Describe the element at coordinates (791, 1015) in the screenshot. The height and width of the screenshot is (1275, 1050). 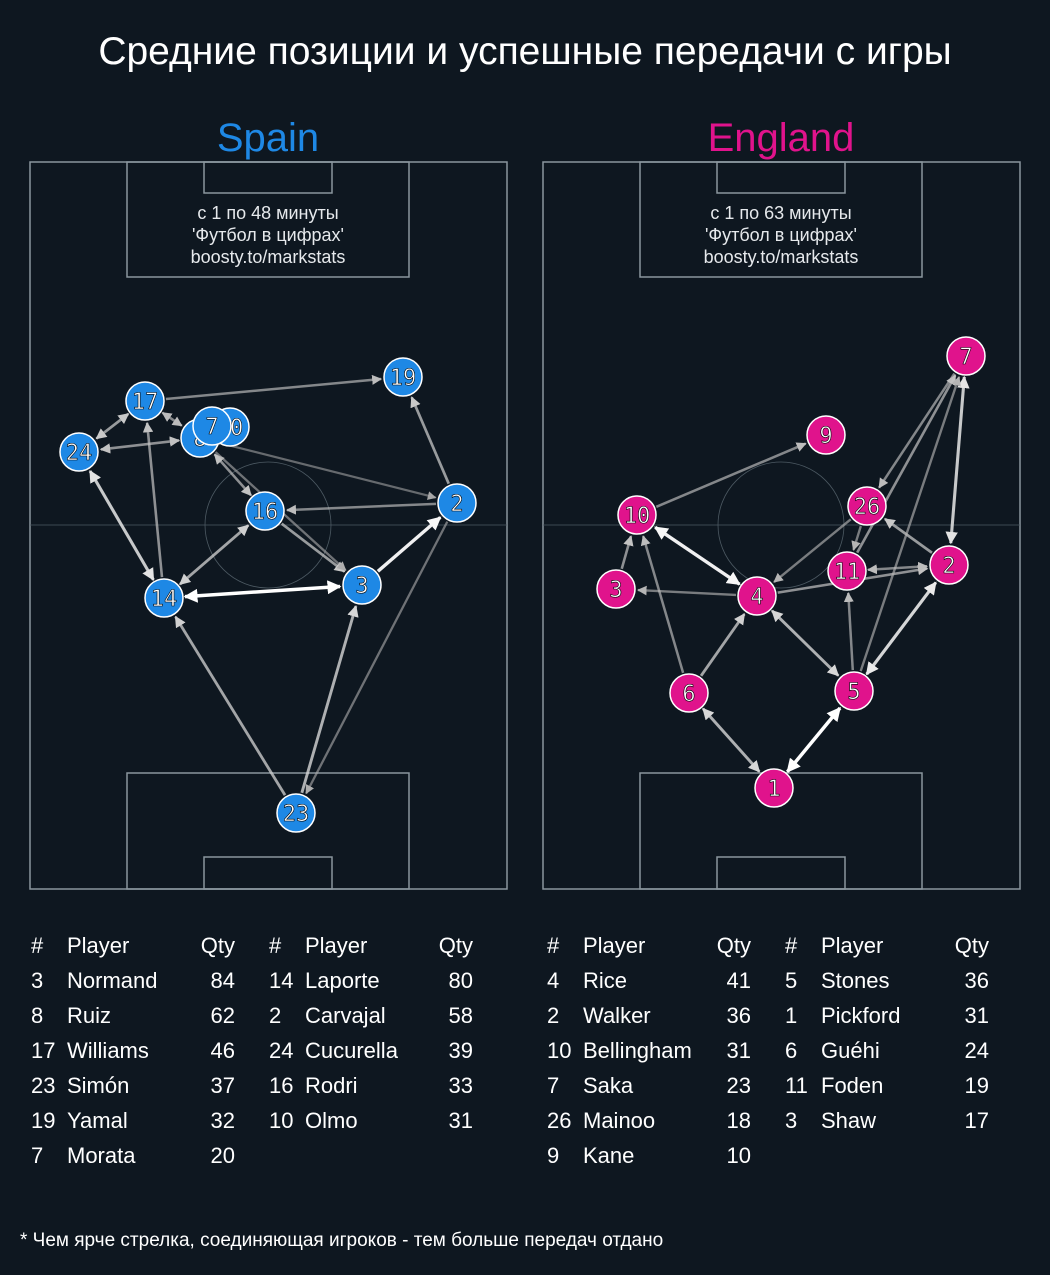
I see `player-number: 1` at that location.